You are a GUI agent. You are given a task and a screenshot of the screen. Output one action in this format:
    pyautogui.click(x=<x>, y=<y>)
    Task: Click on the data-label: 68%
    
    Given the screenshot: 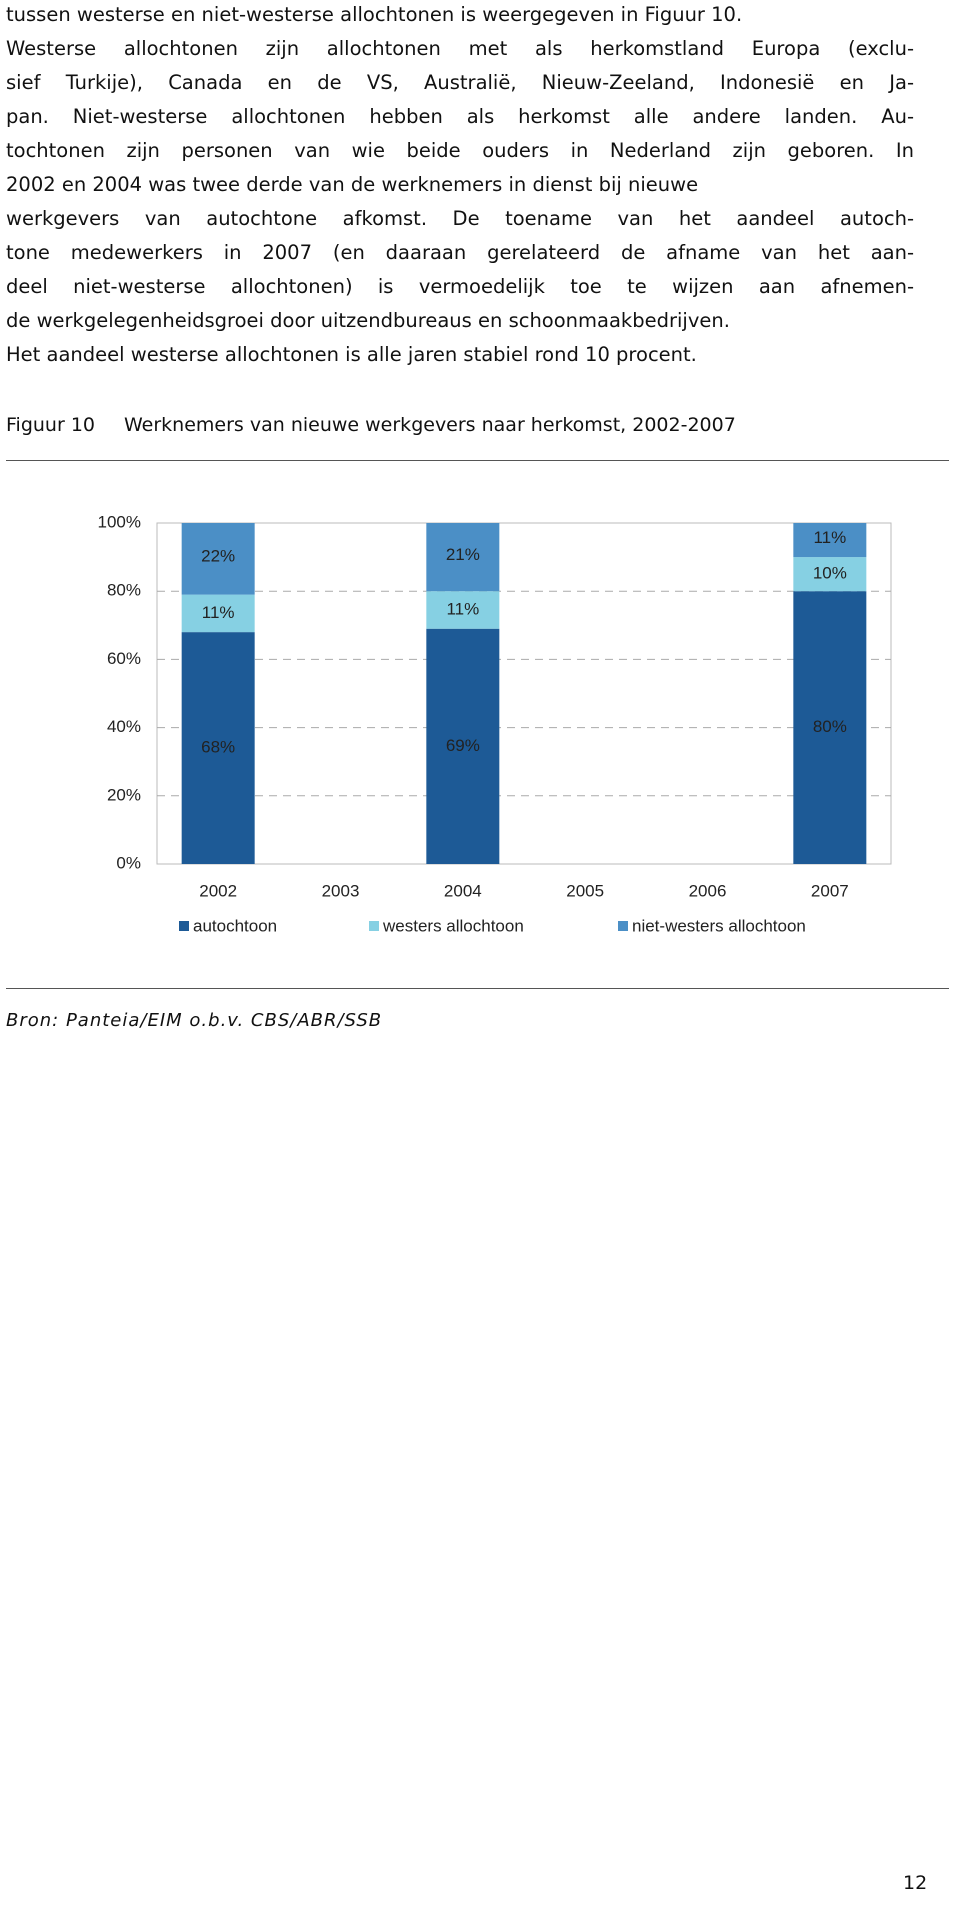 What is the action you would take?
    pyautogui.click(x=218, y=747)
    